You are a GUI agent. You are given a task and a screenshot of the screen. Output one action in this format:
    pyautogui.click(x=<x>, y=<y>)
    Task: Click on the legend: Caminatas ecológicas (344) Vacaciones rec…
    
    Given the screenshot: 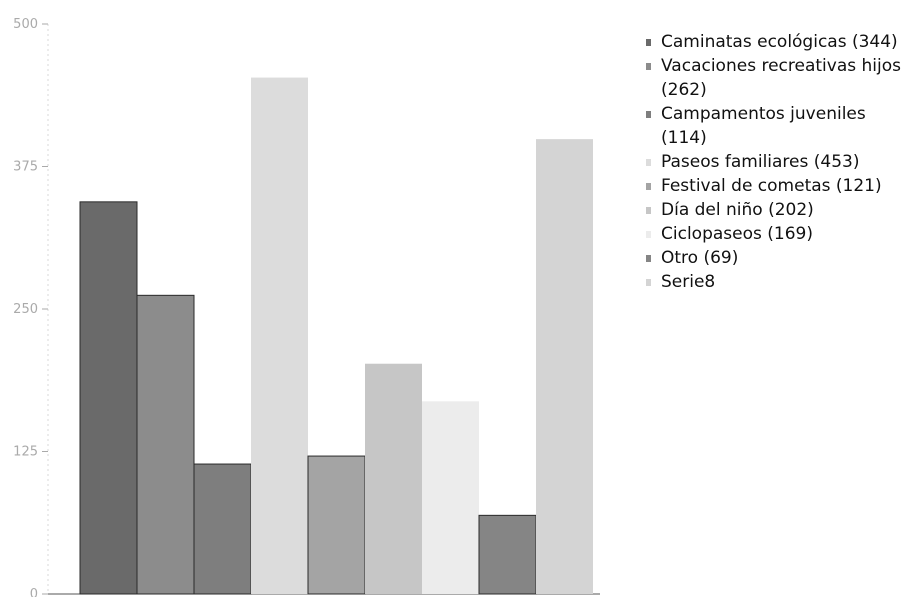 What is the action you would take?
    pyautogui.click(x=780, y=162)
    